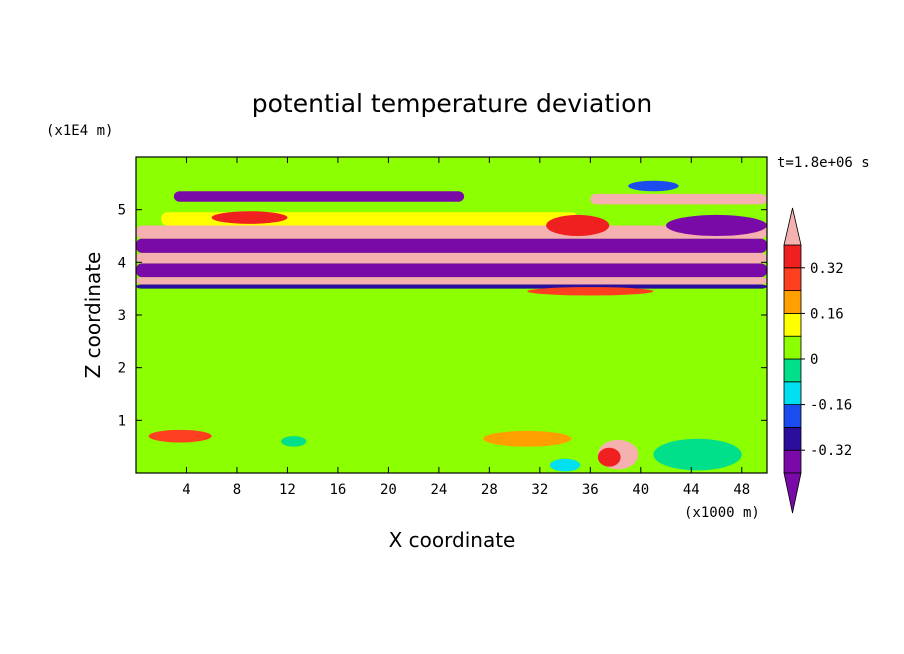 The width and height of the screenshot is (904, 654). What do you see at coordinates (186, 490) in the screenshot?
I see `x-tick-label: 4` at bounding box center [186, 490].